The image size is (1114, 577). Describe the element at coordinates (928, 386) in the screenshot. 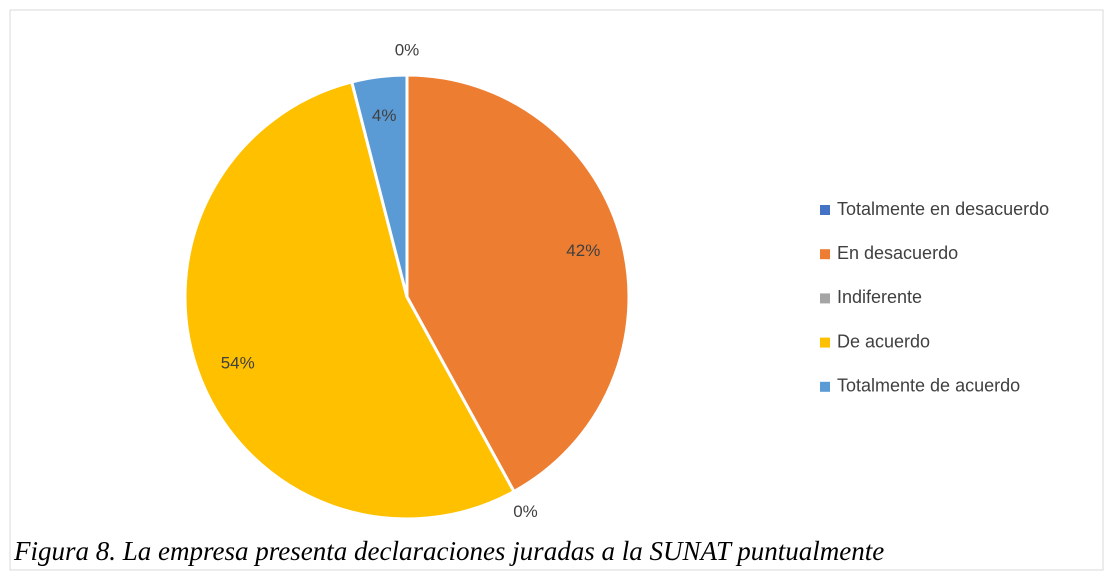

I see `legend-label: Totalmente de acuerdo` at that location.